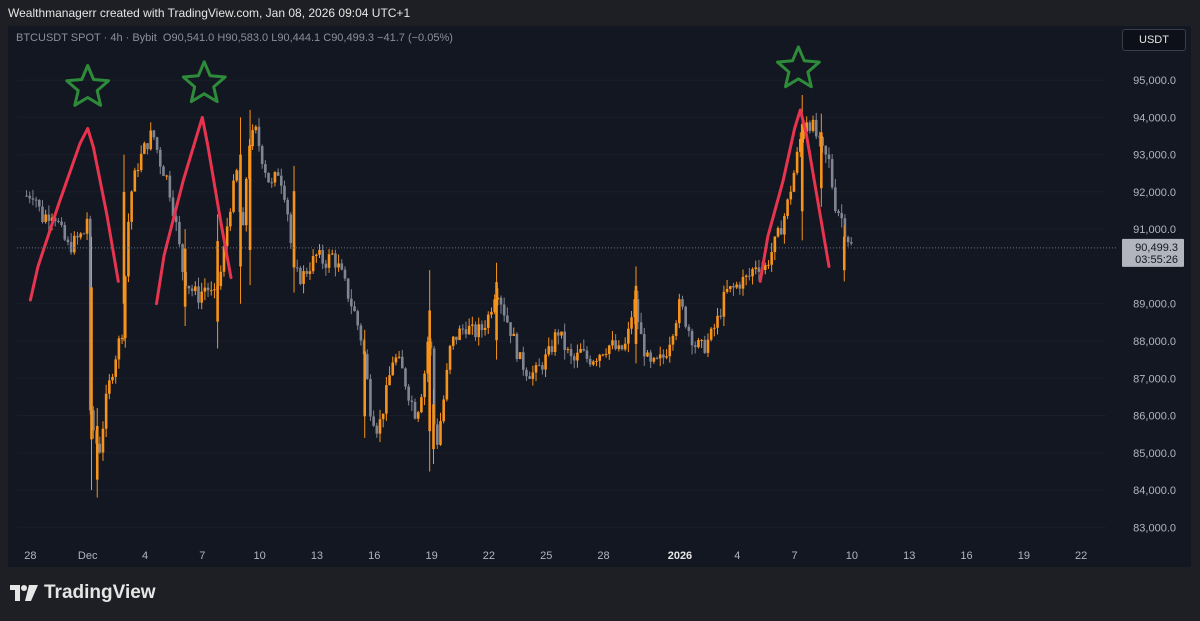  What do you see at coordinates (1153, 252) in the screenshot?
I see `last-price-badge` at bounding box center [1153, 252].